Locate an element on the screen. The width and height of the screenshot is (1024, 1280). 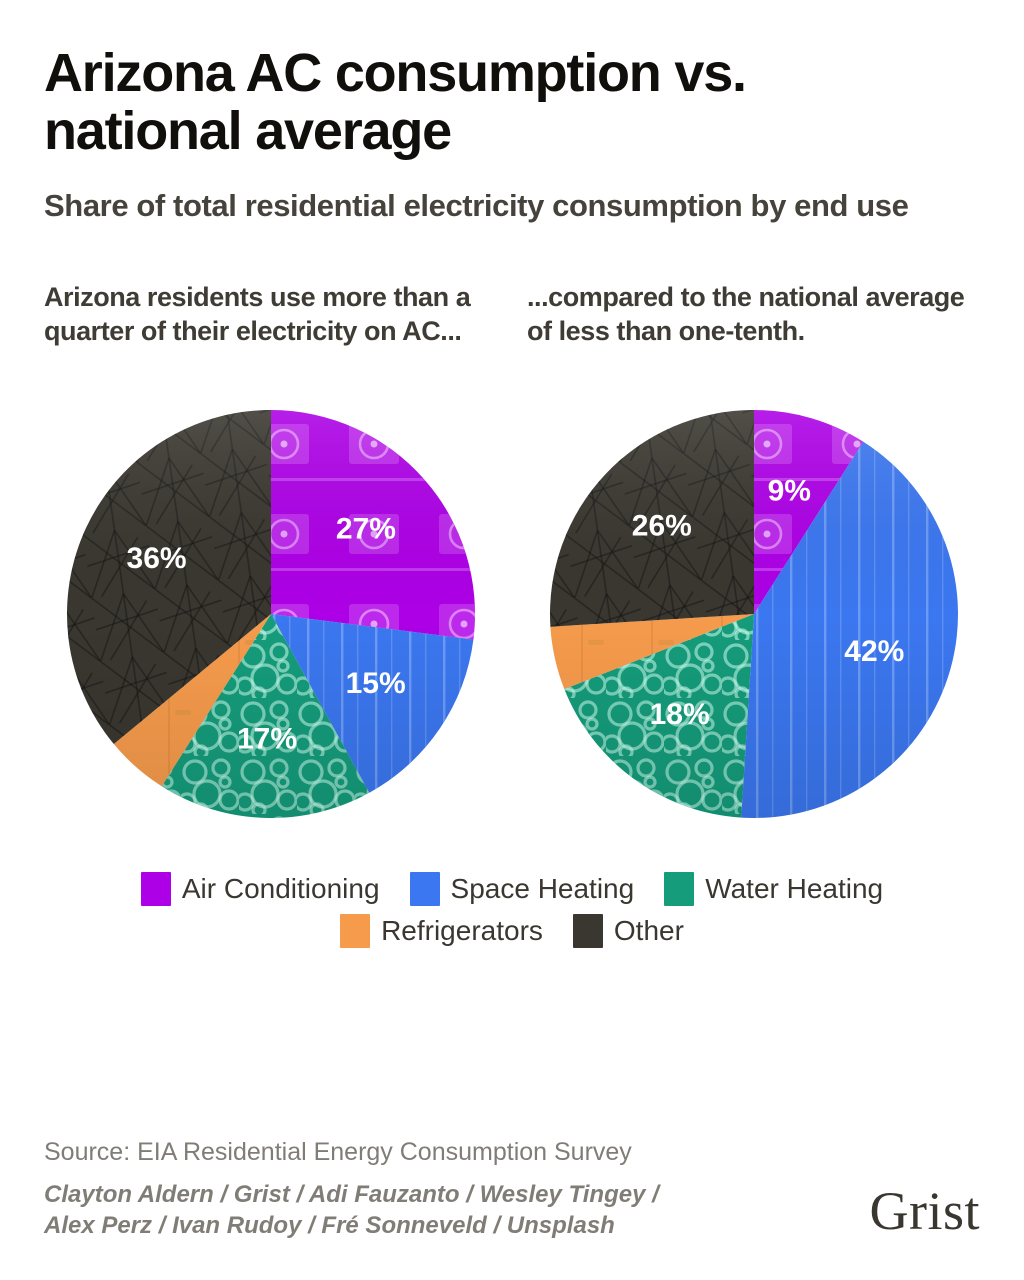
legend-swatch-icon-refrigerators is located at coordinates (355, 931).